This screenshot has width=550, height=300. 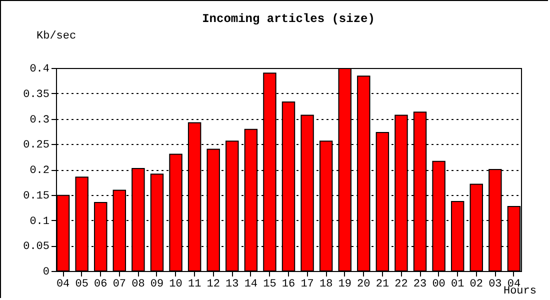 I want to click on chart-title: Incoming articles (size), so click(x=288, y=19).